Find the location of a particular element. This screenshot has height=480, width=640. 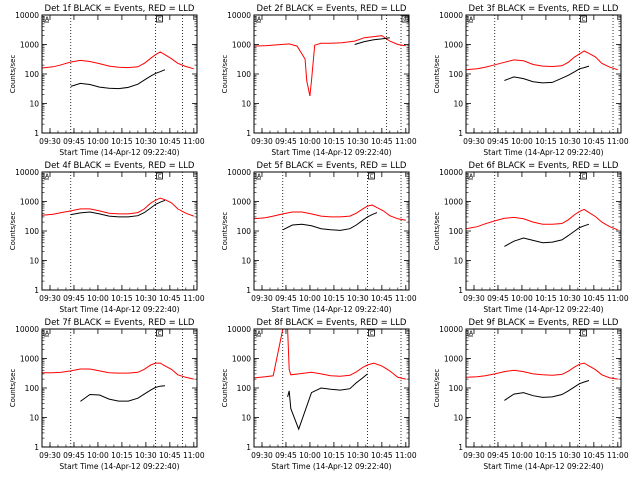

chart-title: Det 2f BLACK = Events, RED = LLD is located at coordinates (332, 9).